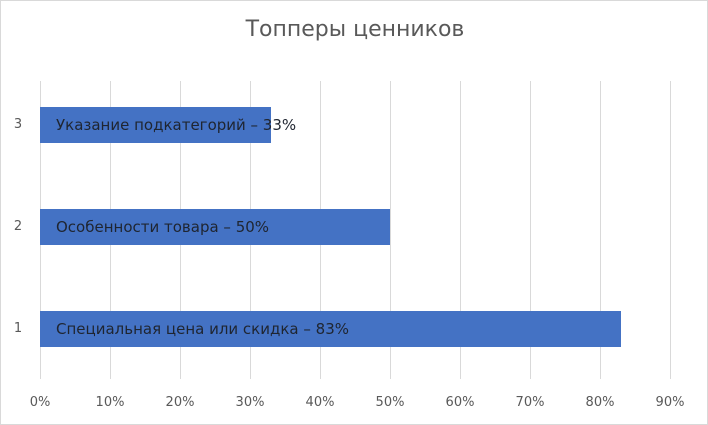 This screenshot has height=425, width=708. I want to click on bar-data-label: Специальная цена или скидка – 83%, so click(202, 329).